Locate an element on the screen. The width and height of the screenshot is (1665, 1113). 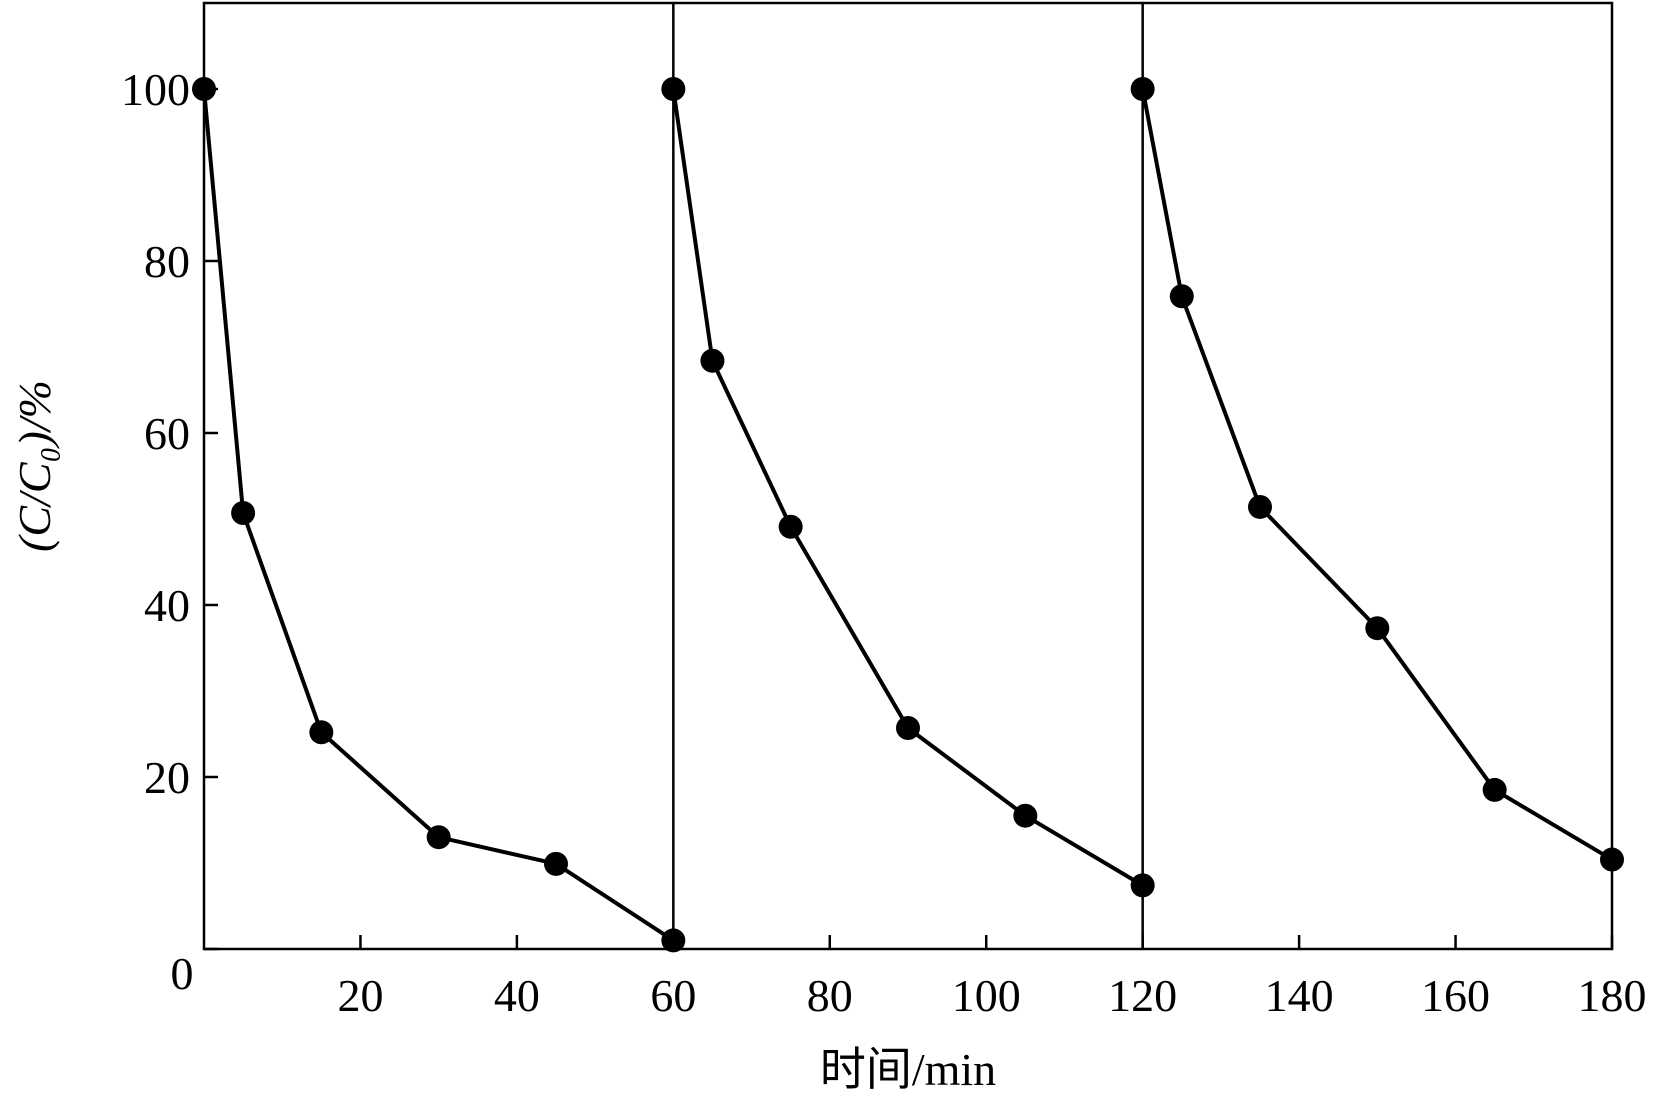
x-tick-label: 120 is located at coordinates (1142, 995).